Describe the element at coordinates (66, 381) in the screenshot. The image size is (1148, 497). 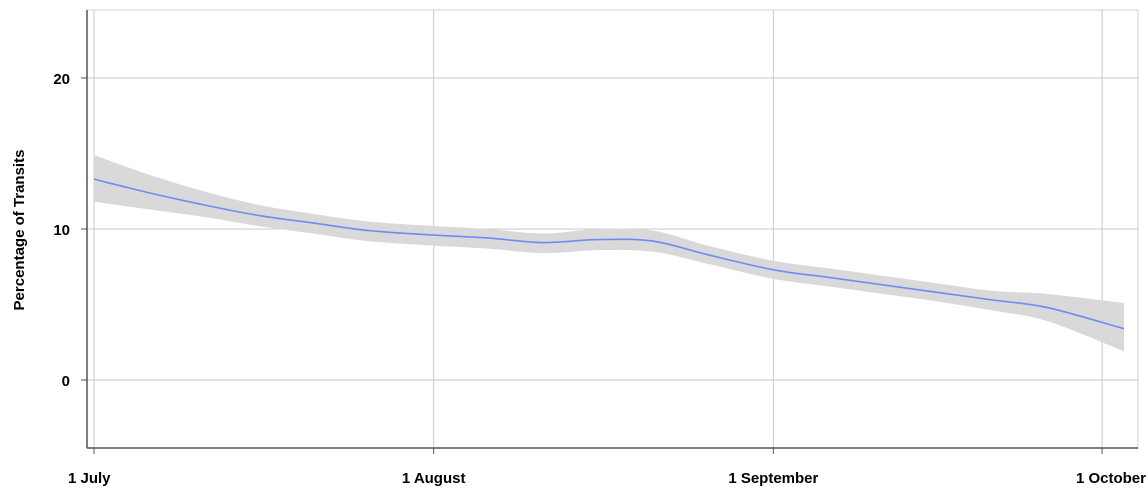
I see `y-tick-label: 0` at that location.